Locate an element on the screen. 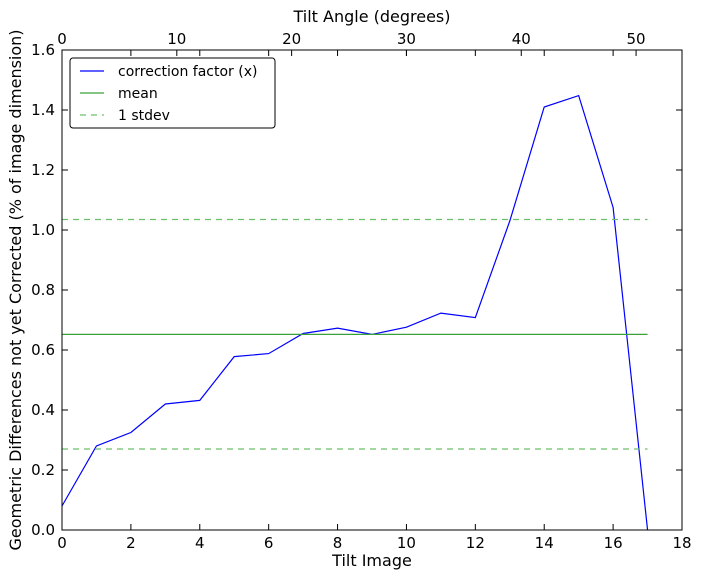 The image size is (701, 579). legend-box is located at coordinates (172, 93).